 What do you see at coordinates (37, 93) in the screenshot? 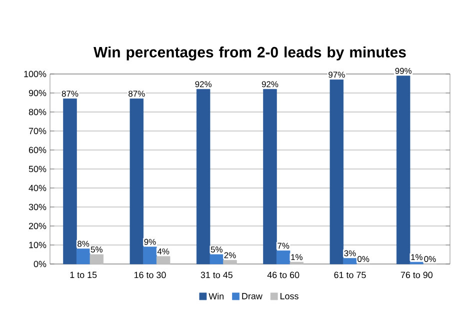
I see `y-tick-label: 90%` at bounding box center [37, 93].